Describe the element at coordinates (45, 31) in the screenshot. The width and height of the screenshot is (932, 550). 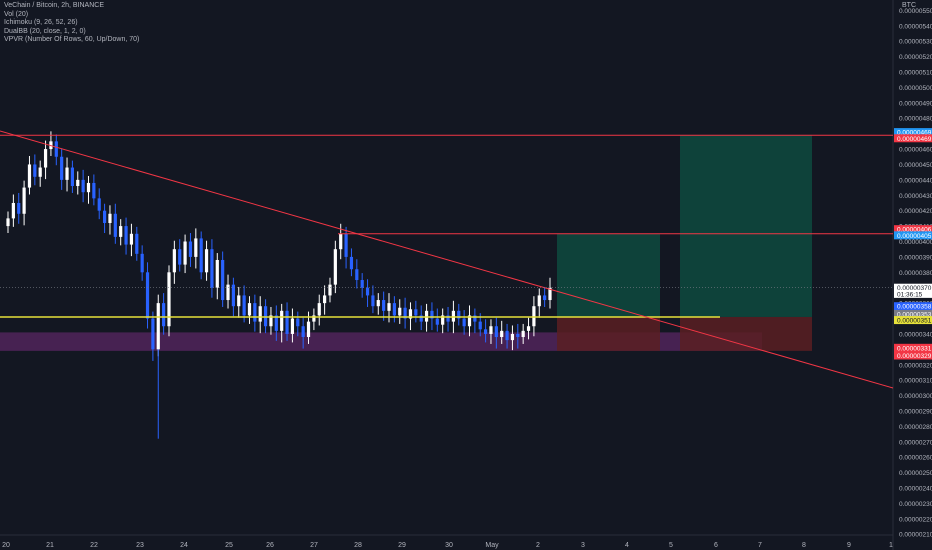
I see `indicator-dualbb: DualBB (20, close, 1, 2, 0)` at that location.